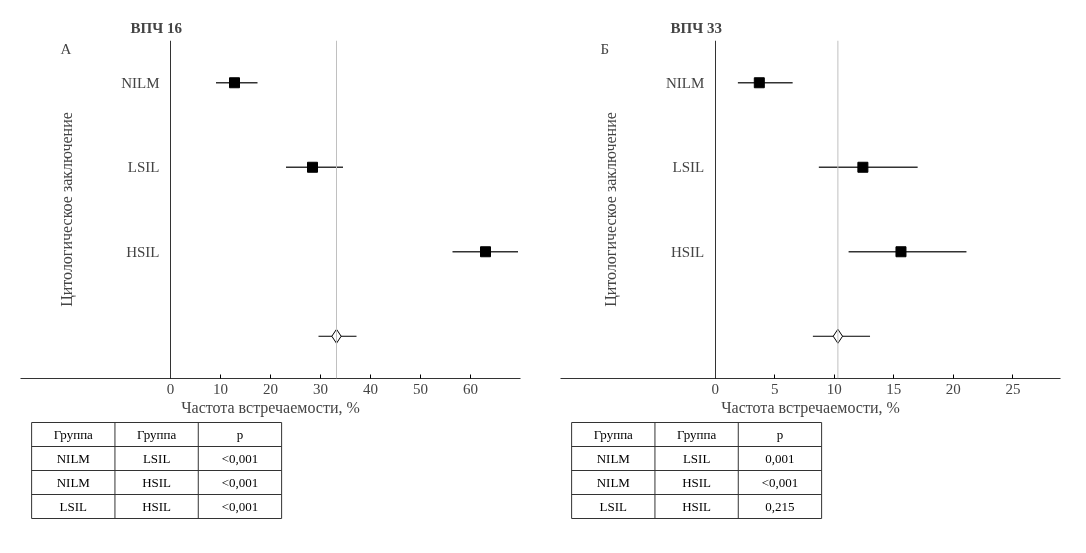  What do you see at coordinates (1013, 388) in the screenshot?
I see `x-tick-label: 25` at bounding box center [1013, 388].